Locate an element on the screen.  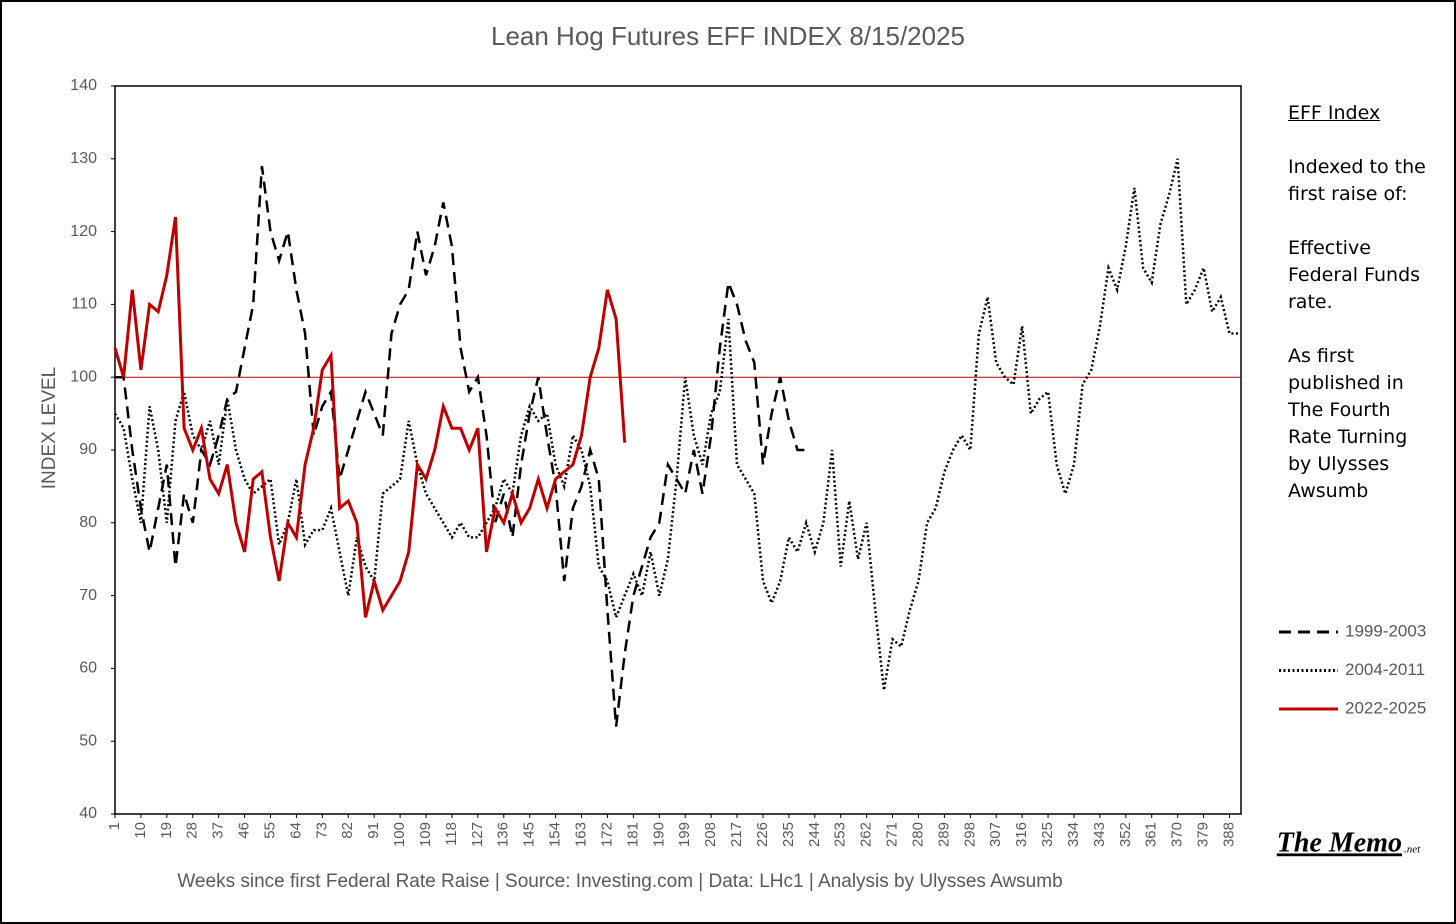
x-tick-label: 55 is located at coordinates (269, 830).